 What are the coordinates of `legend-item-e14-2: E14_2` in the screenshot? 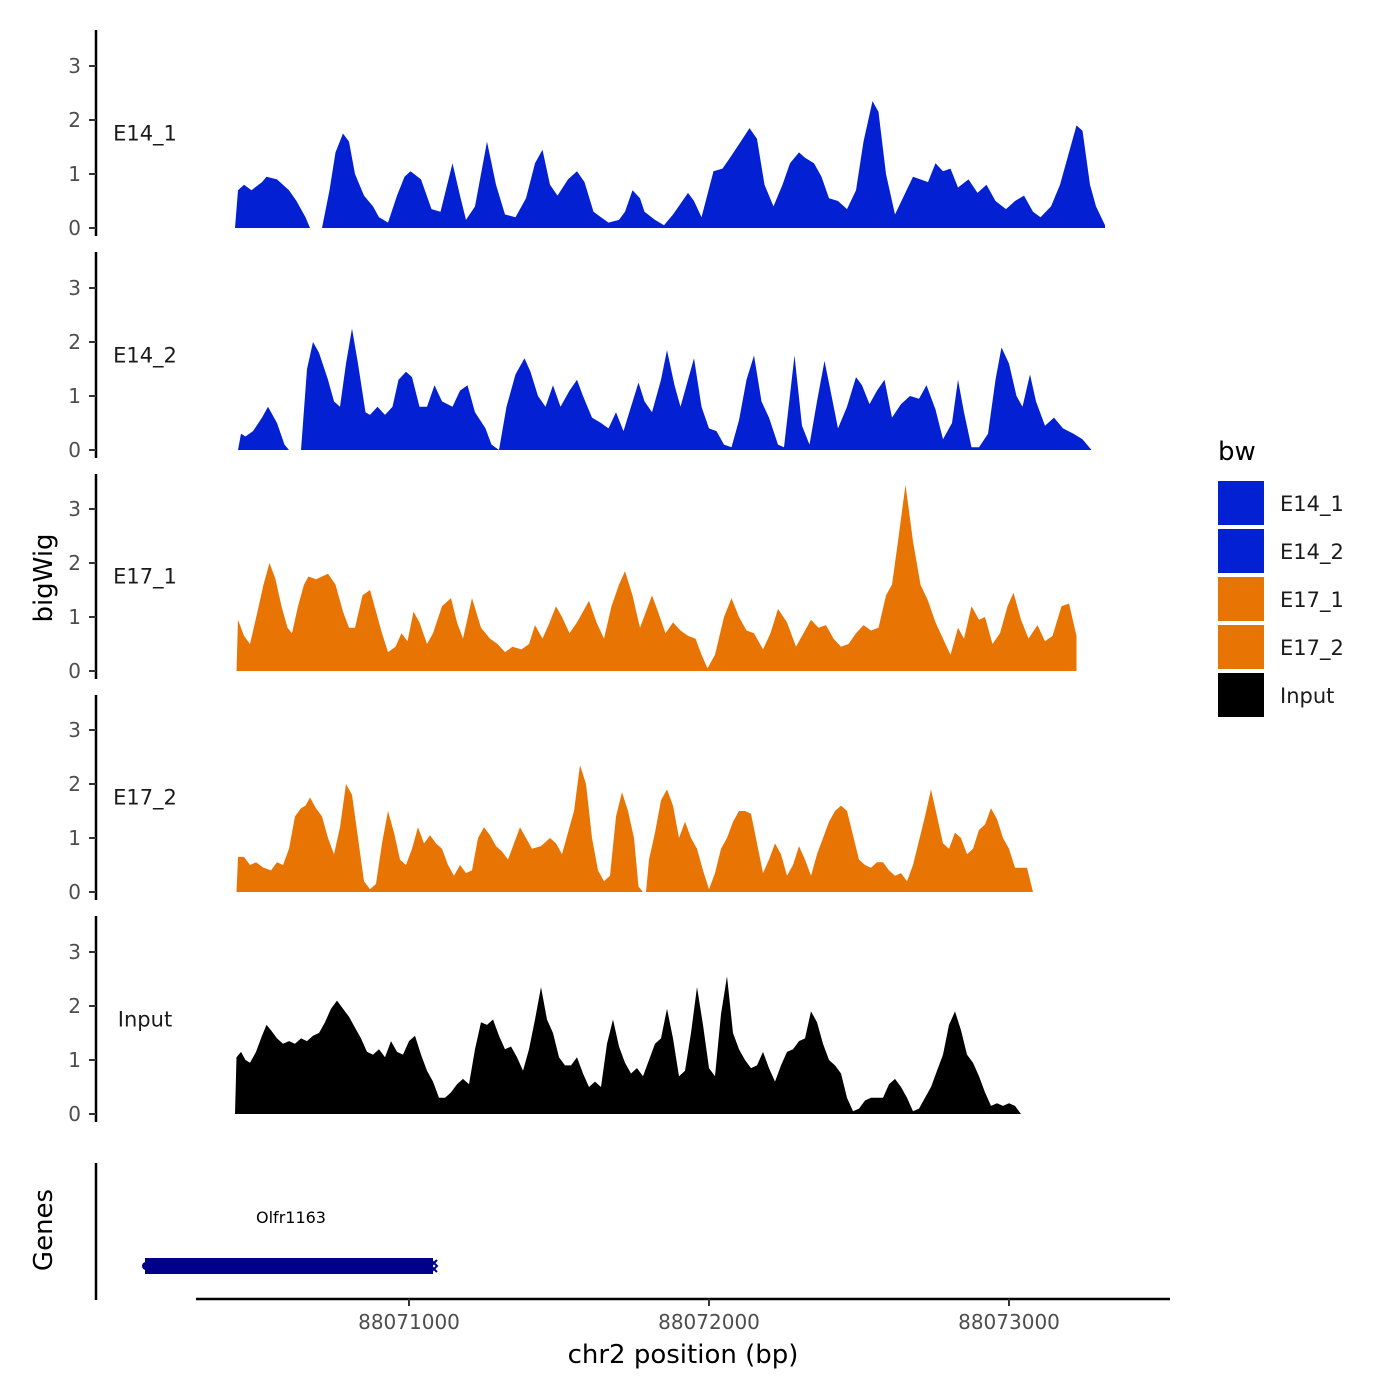 It's located at (1281, 551).